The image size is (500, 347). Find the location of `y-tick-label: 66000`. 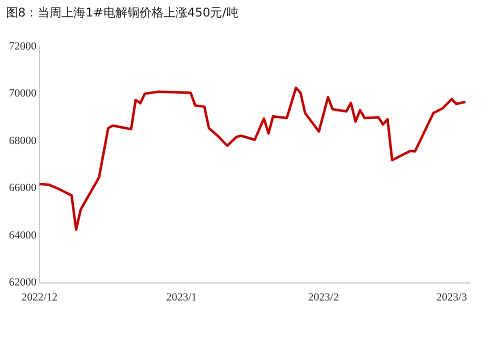

y-tick-label: 66000 is located at coordinates (23, 188).